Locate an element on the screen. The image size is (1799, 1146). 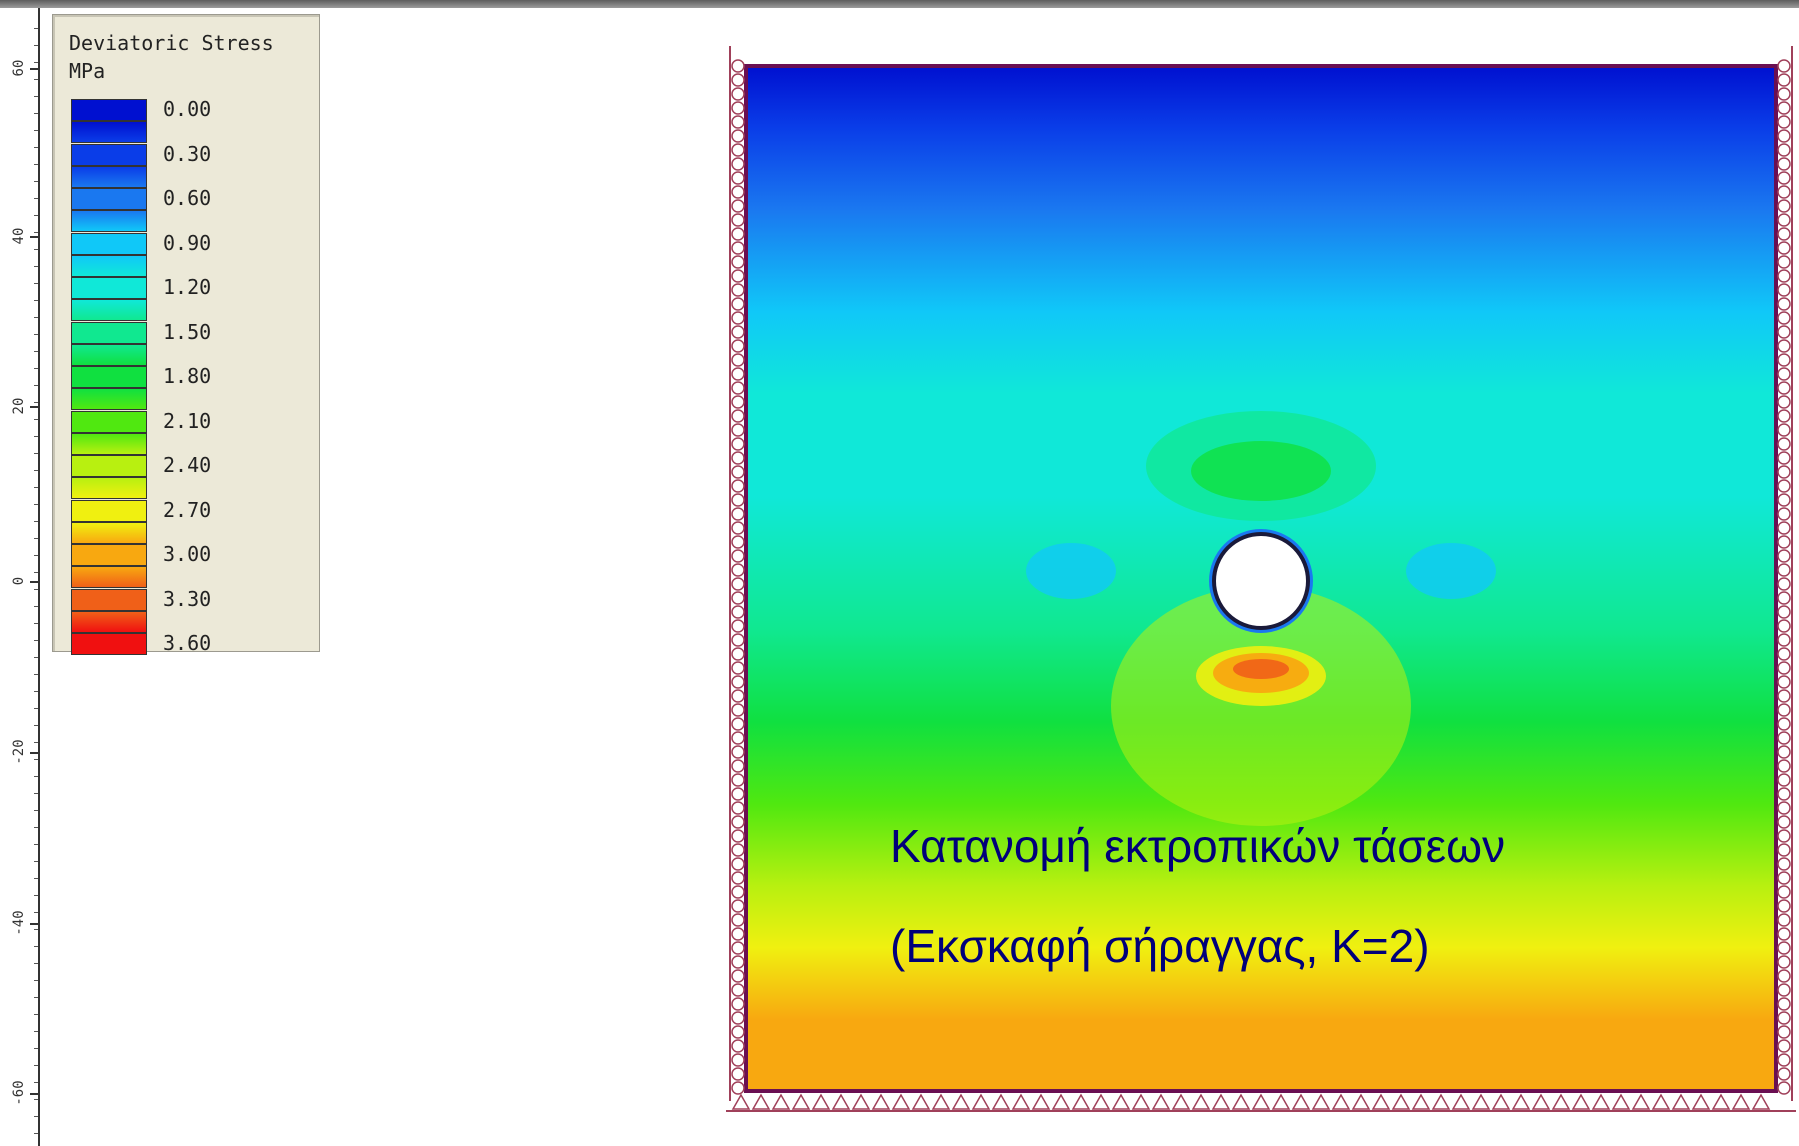
caption-line-2: (Εκσκαφή σήραγγας, K=2) is located at coordinates (1160, 946).